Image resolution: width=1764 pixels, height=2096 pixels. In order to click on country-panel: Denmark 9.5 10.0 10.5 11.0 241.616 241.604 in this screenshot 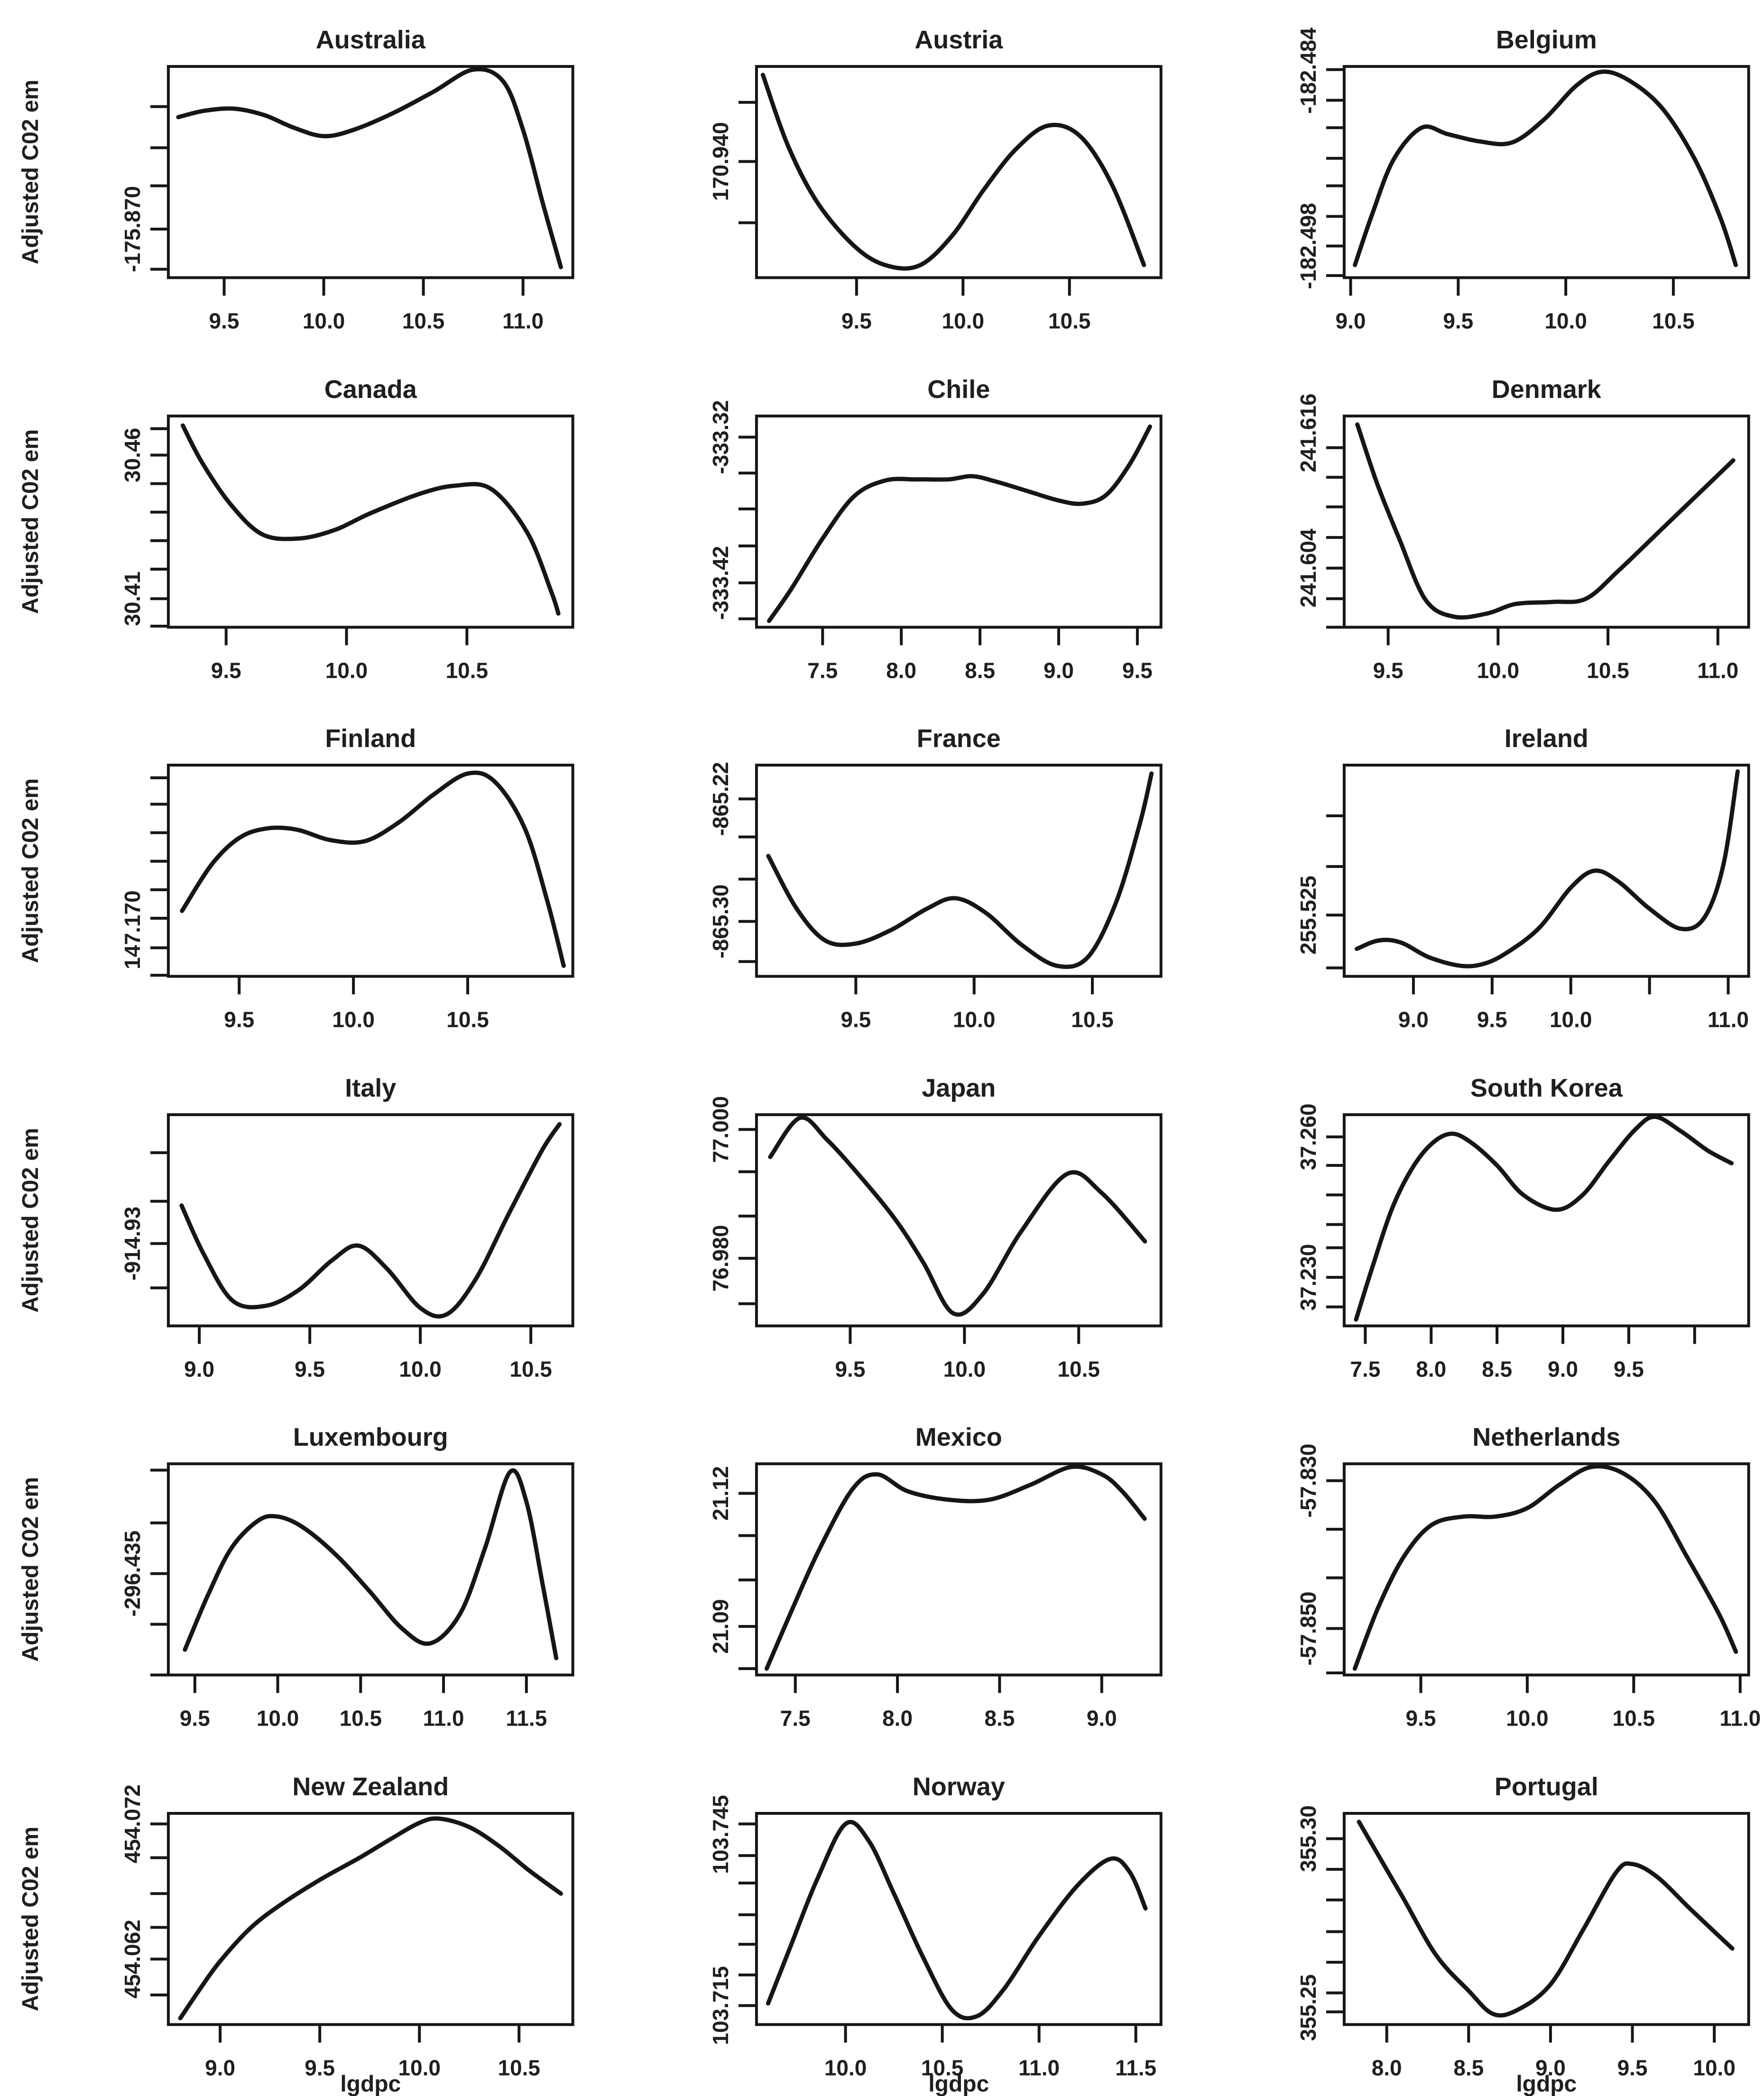, I will do `click(1470, 524)`.